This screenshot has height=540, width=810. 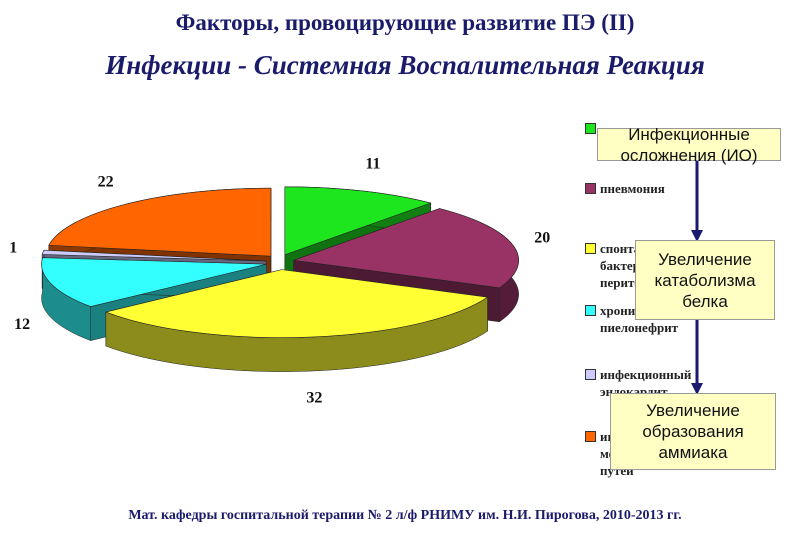 I want to click on title: Факторы, провоцирующие развитие ПЭ (II), so click(x=405, y=22).